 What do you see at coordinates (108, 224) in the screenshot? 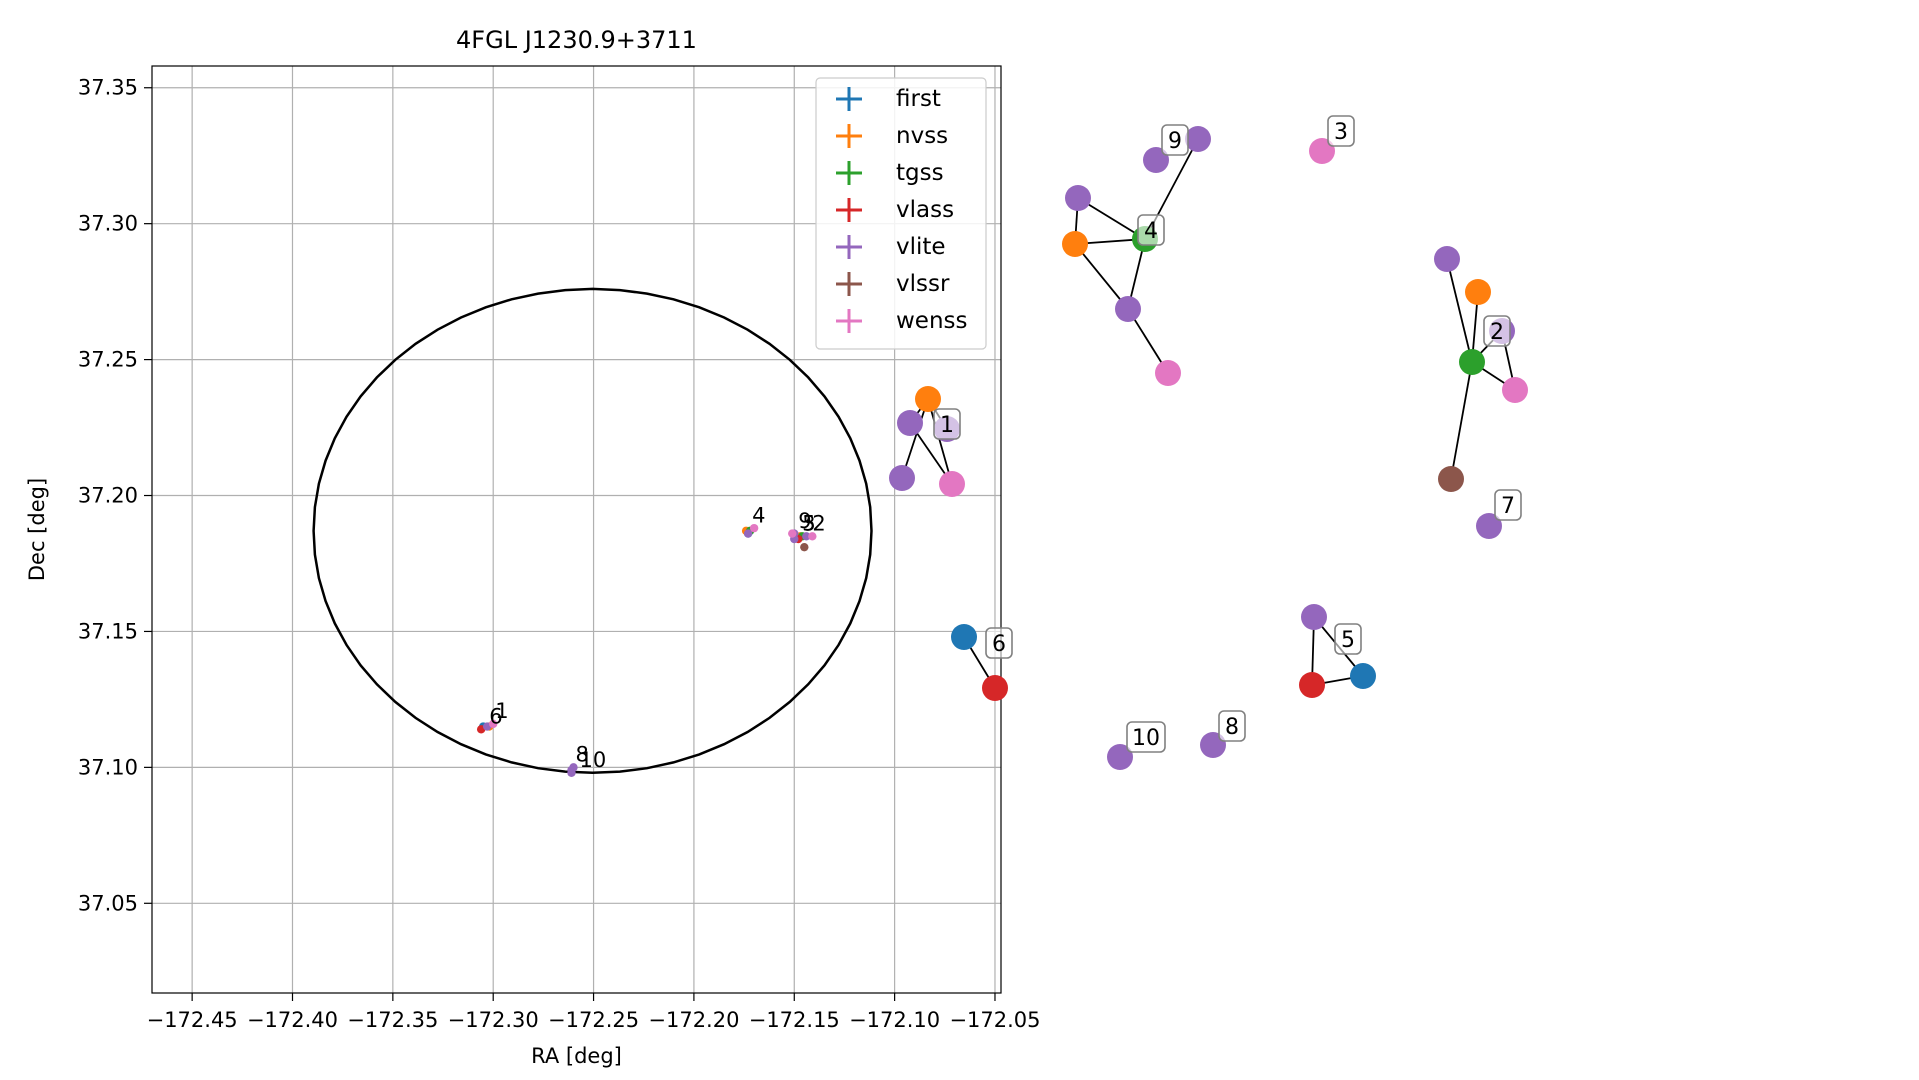
I see `y-tick-label: 37.30` at bounding box center [108, 224].